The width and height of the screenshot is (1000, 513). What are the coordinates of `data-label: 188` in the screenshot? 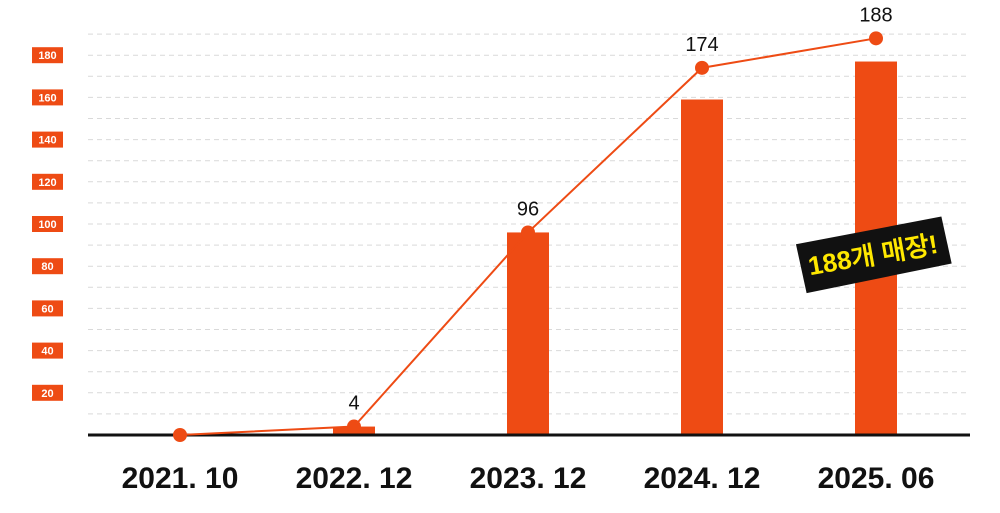 It's located at (875, 15).